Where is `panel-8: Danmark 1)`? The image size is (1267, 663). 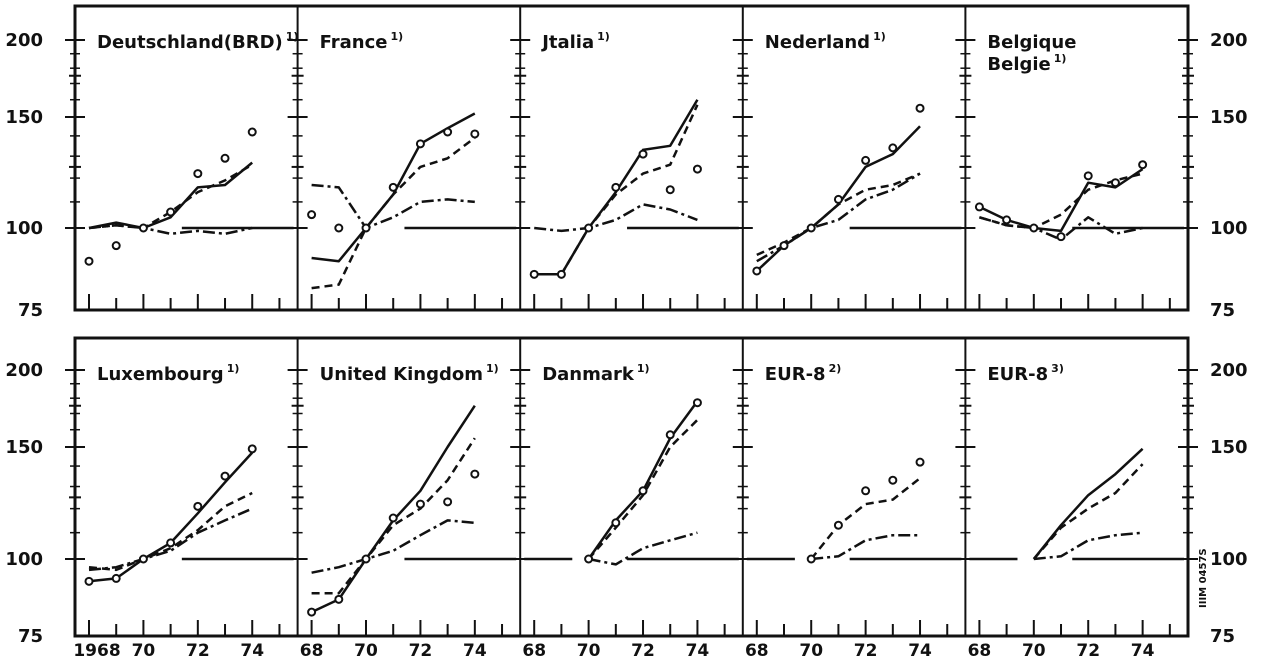
panel-8: Danmark 1) is located at coordinates (613, 464).